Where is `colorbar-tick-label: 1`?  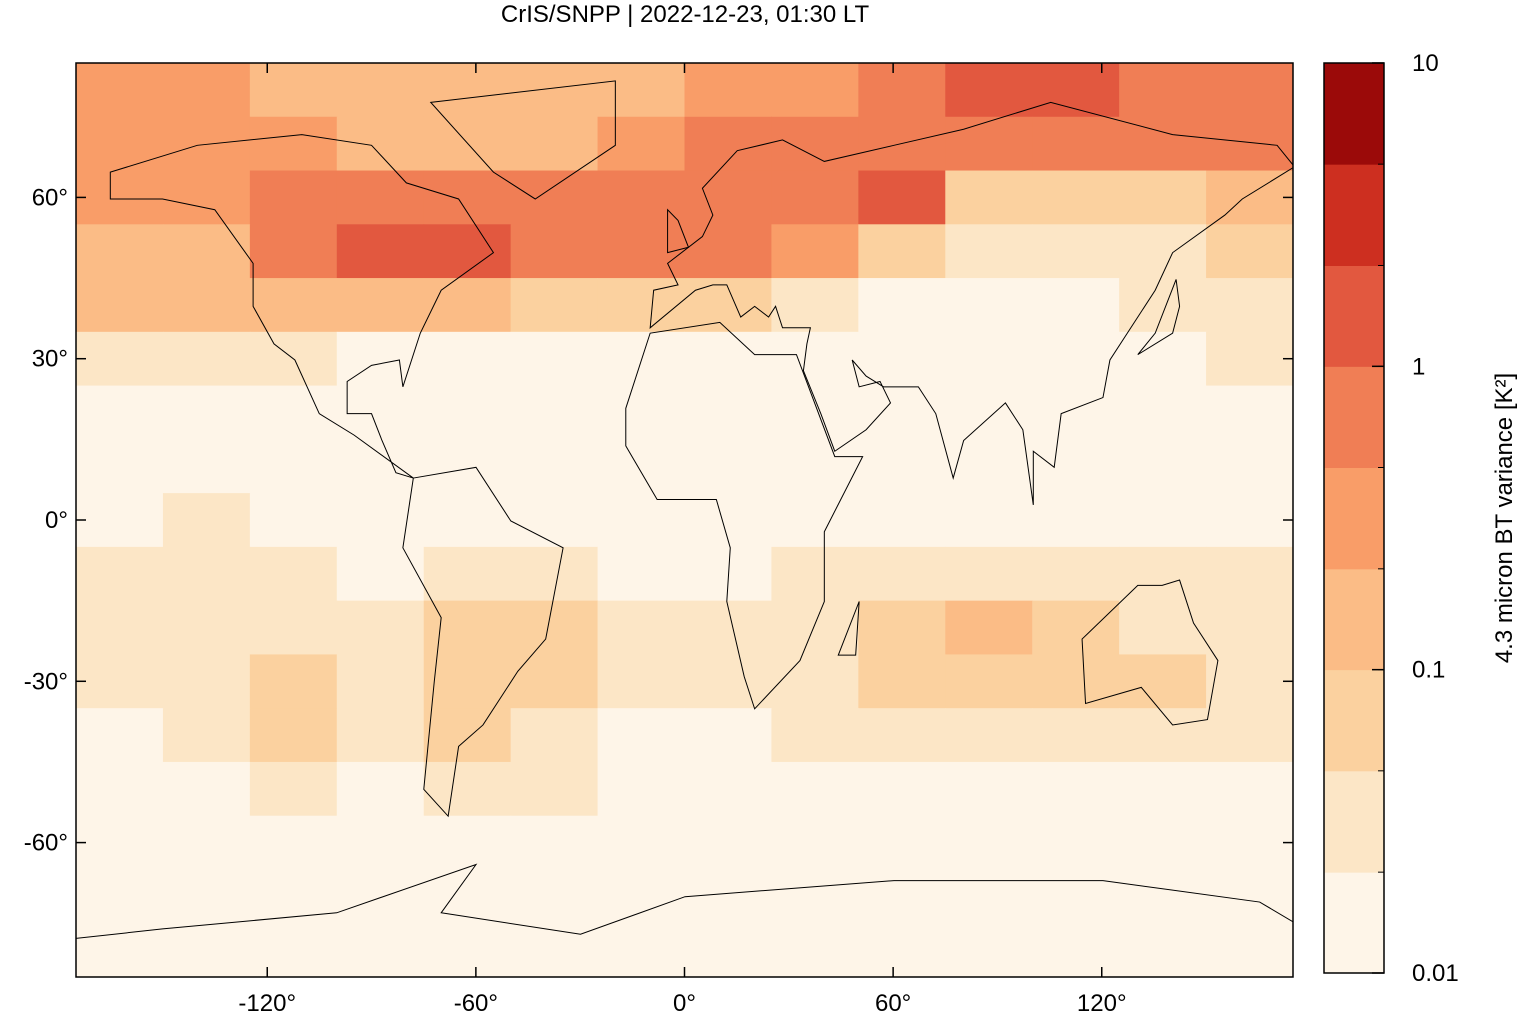
colorbar-tick-label: 1 is located at coordinates (1418, 366).